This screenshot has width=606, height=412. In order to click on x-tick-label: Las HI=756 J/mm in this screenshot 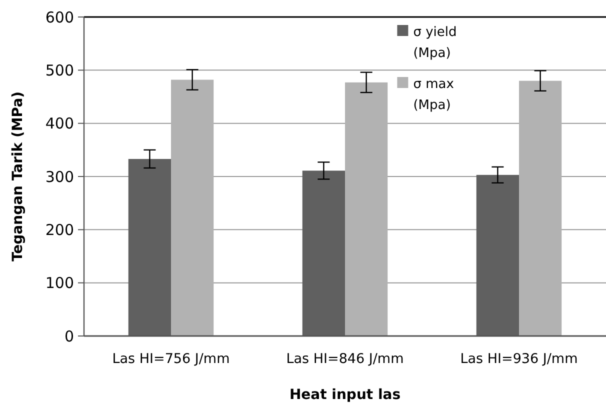, I will do `click(171, 359)`.